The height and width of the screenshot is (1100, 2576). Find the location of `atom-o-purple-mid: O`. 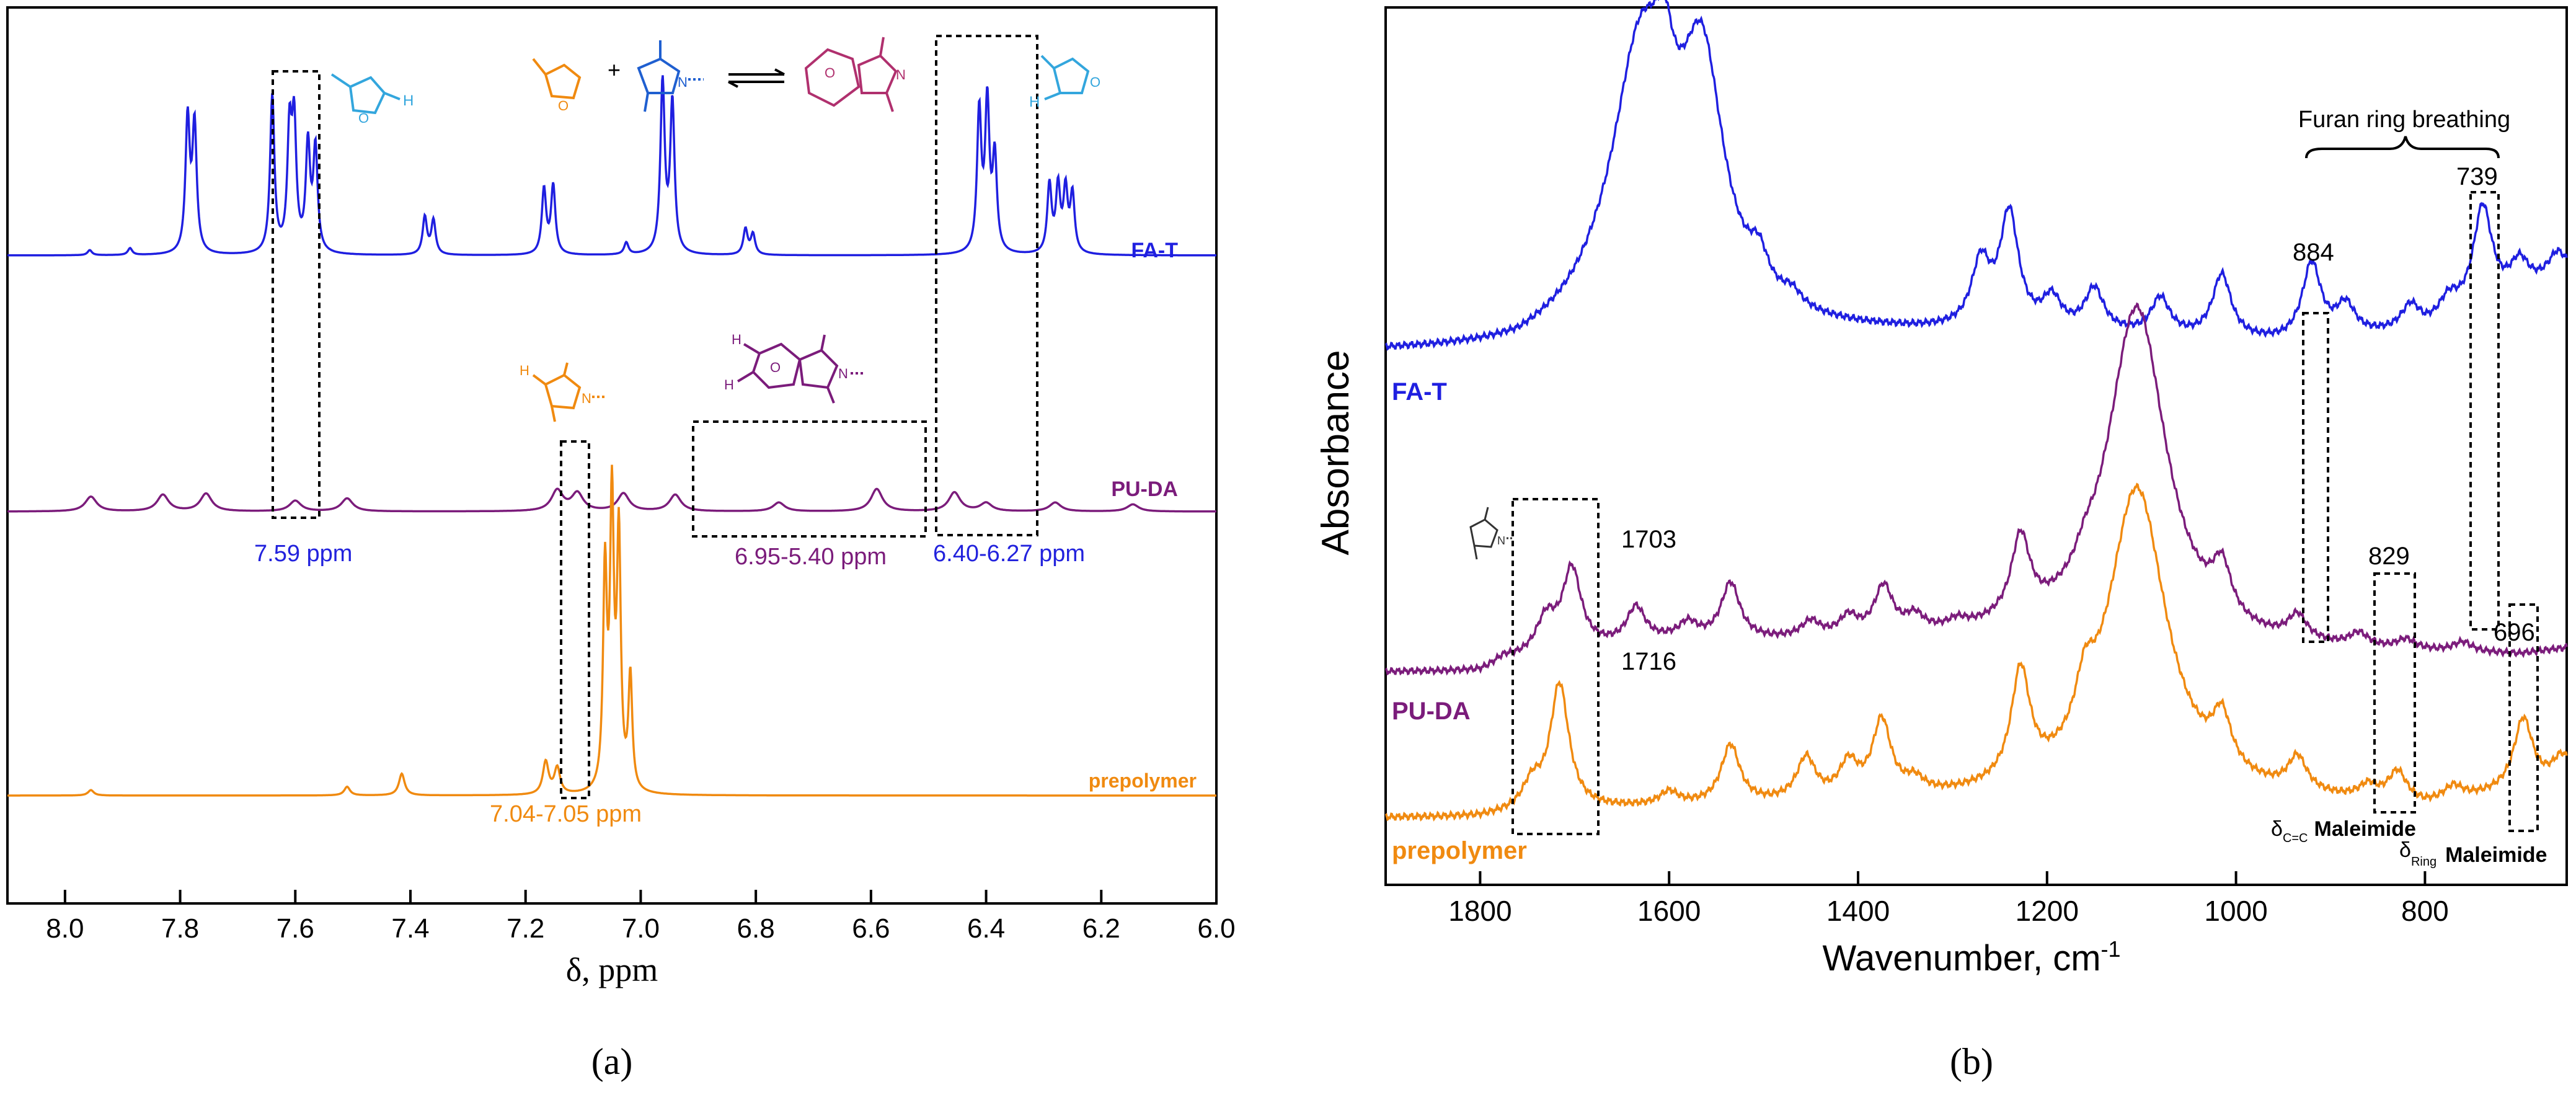

atom-o-purple-mid: O is located at coordinates (775, 368).